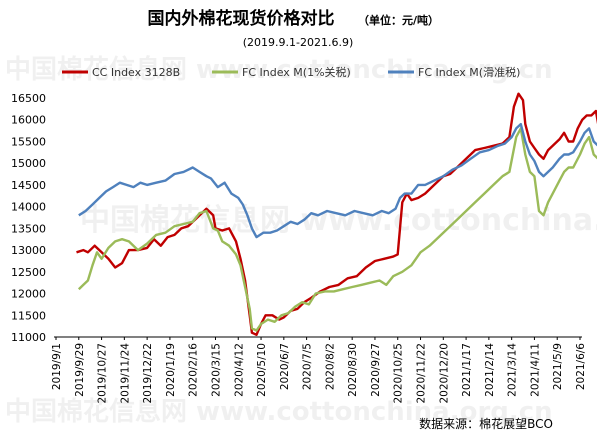  I want to click on x-tick-label: 2021/1/17, so click(467, 370).